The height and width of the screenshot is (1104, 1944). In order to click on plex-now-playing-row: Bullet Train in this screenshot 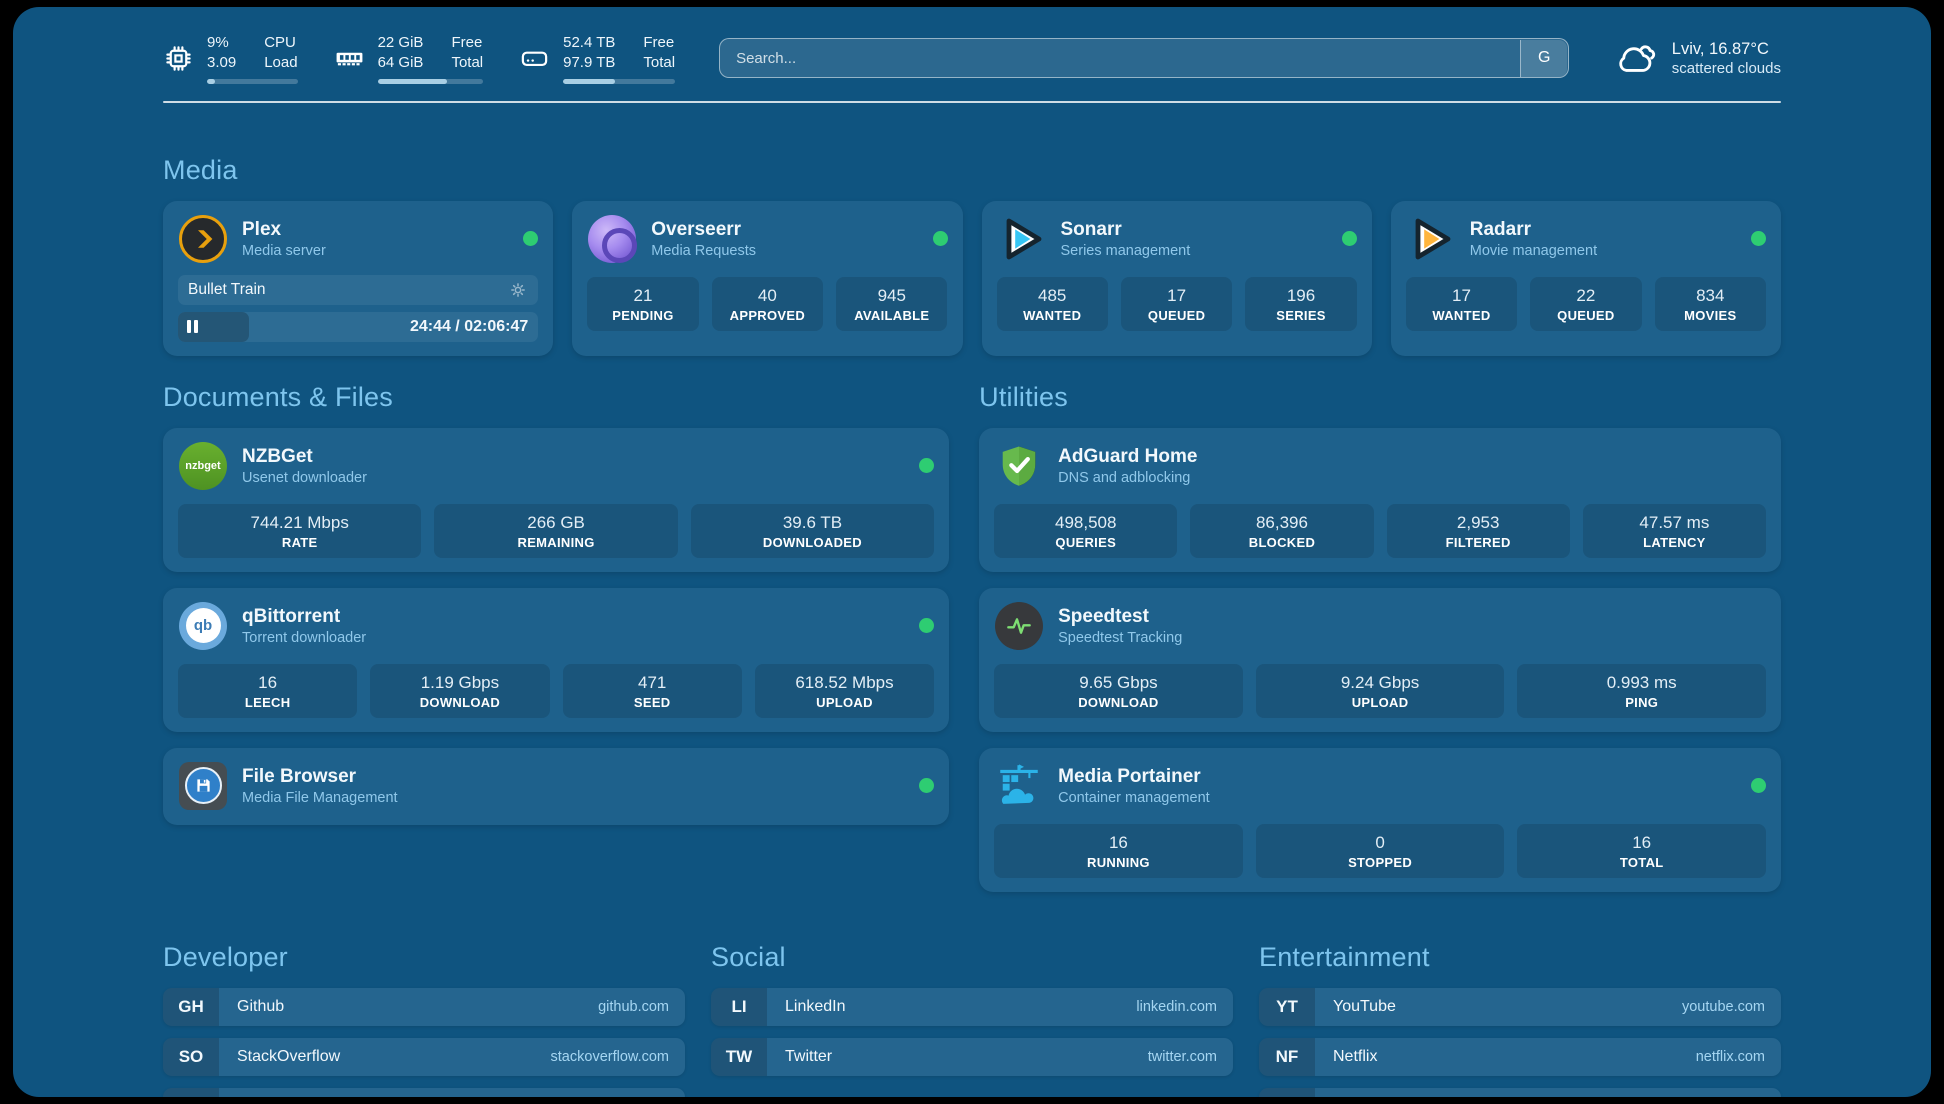, I will do `click(358, 289)`.